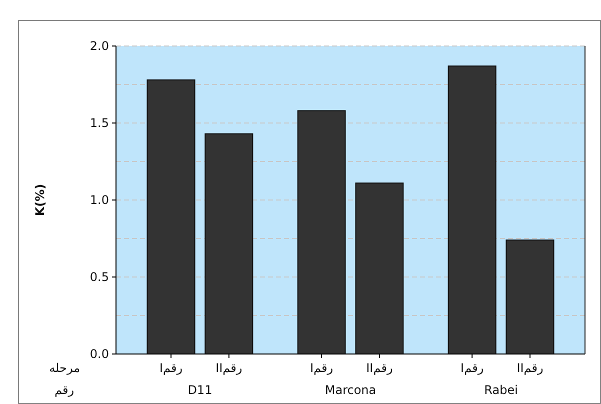  What do you see at coordinates (40, 200) in the screenshot?
I see `y-axis-title: K(%)` at bounding box center [40, 200].